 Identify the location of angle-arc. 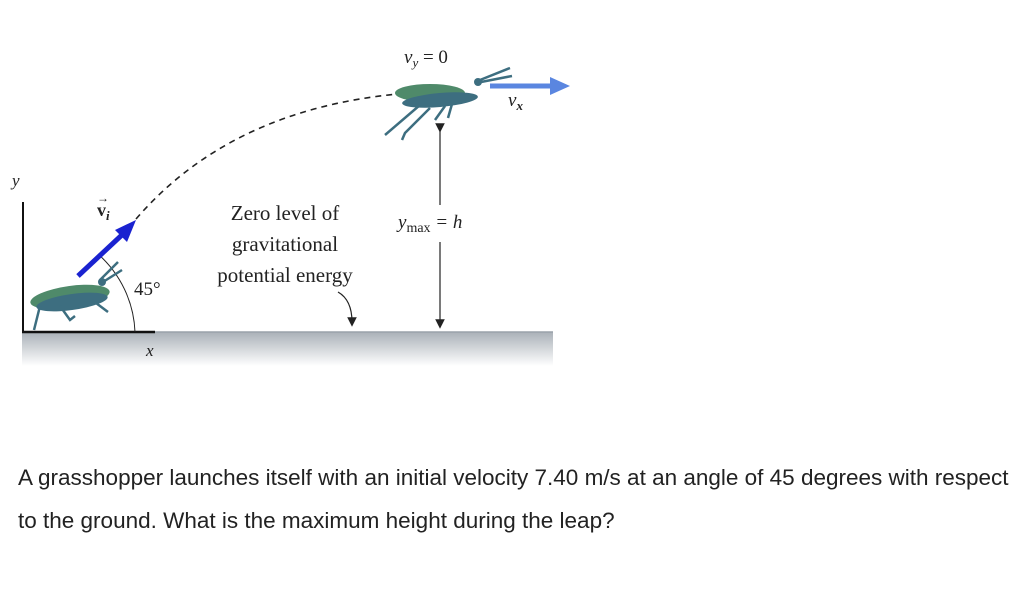
(116, 293).